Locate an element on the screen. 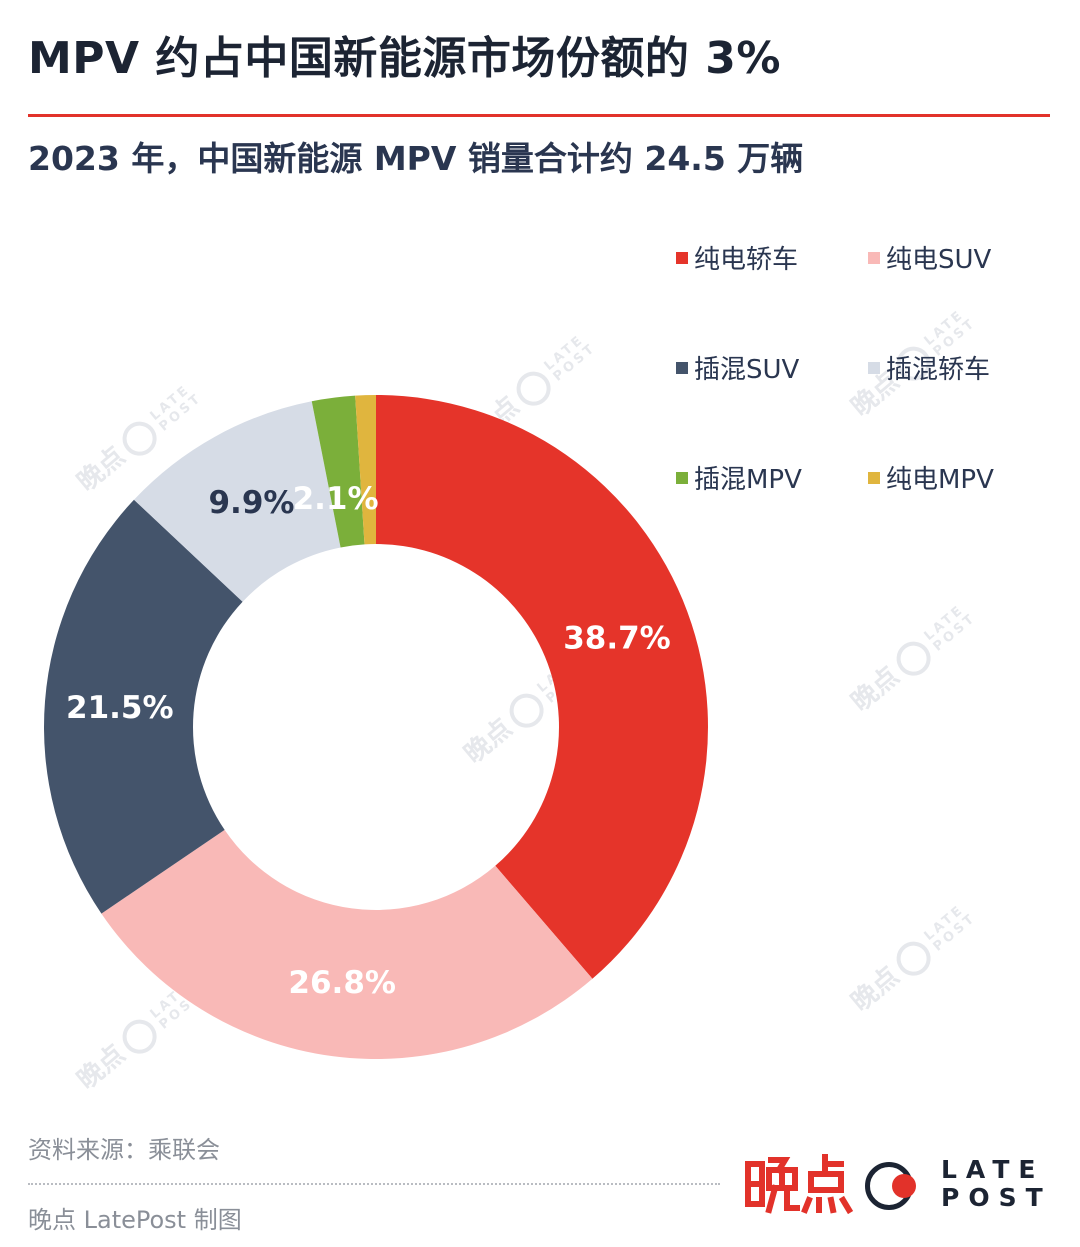  legend-label-5: 插混MPV is located at coordinates (748, 480).